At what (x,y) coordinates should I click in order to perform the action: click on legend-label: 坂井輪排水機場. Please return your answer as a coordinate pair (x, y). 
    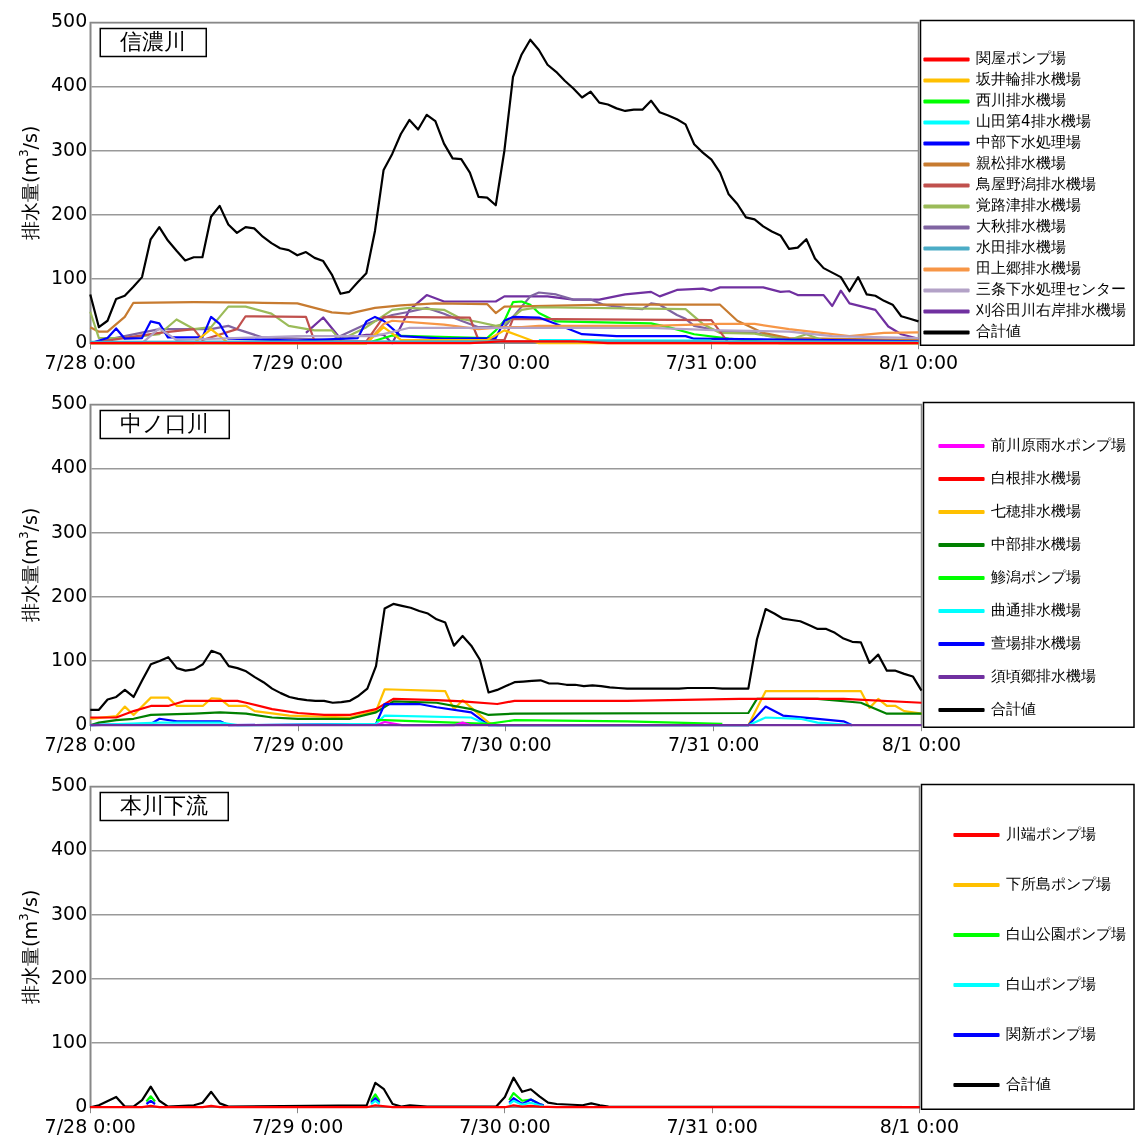
    Looking at the image, I should click on (1028, 79).